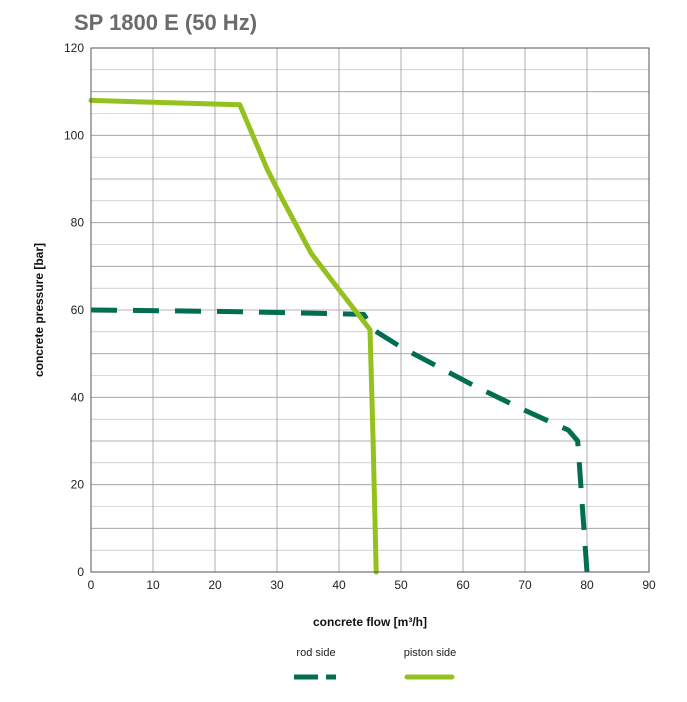 The image size is (687, 702). What do you see at coordinates (277, 585) in the screenshot?
I see `x-tick-label: 30` at bounding box center [277, 585].